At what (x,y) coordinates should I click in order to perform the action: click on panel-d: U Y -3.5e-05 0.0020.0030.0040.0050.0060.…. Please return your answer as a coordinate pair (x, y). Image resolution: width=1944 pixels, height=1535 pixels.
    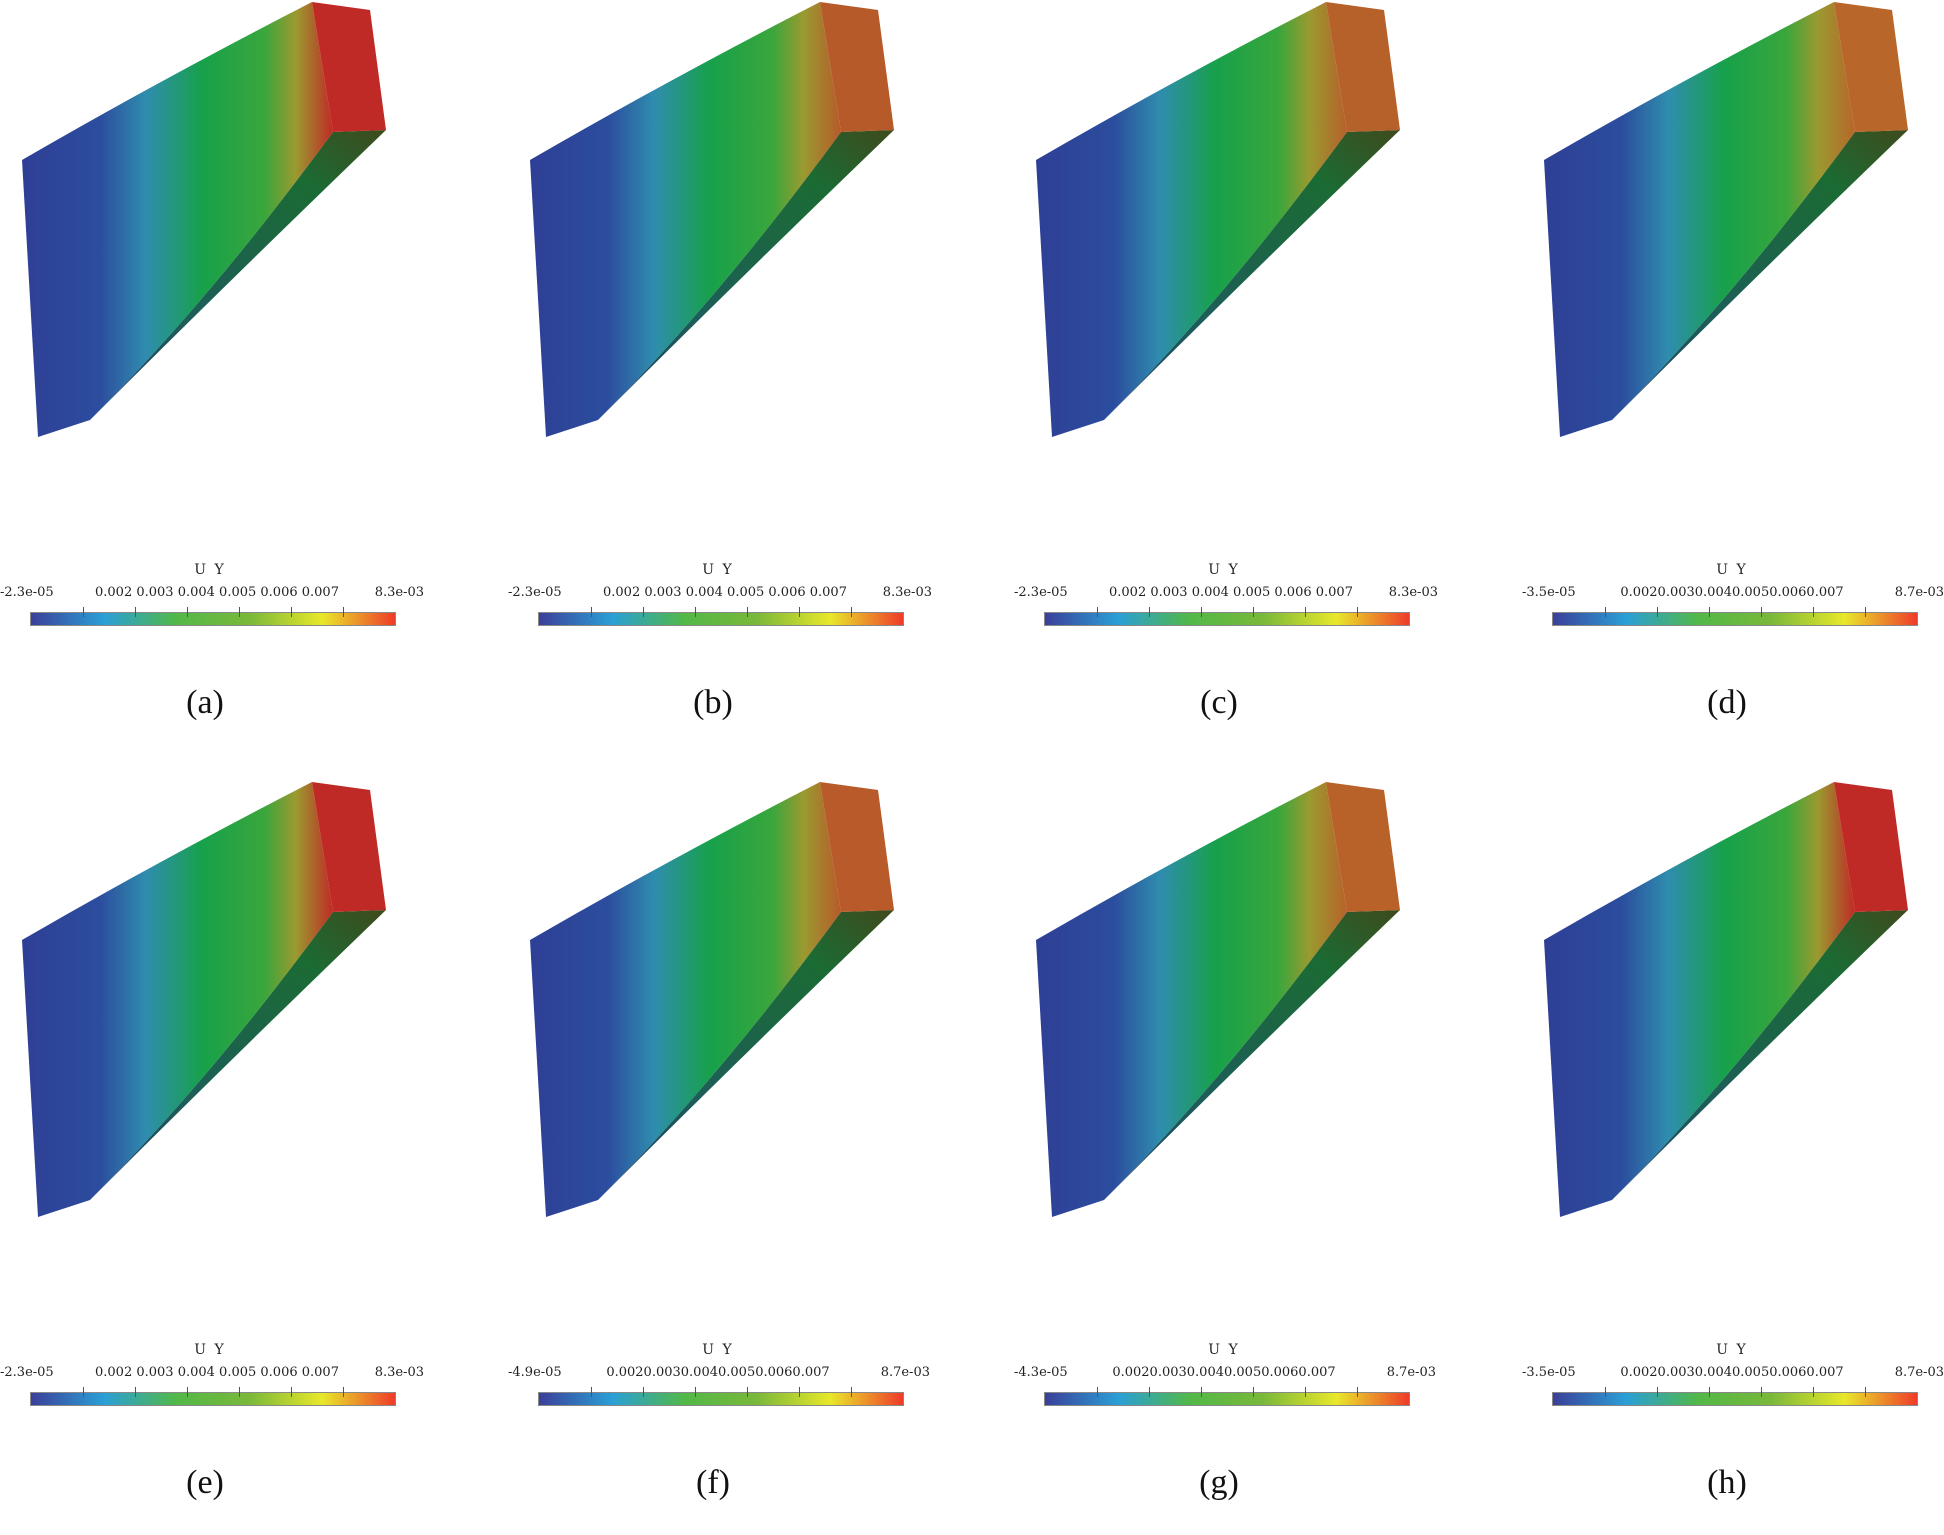
    Looking at the image, I should click on (1733, 377).